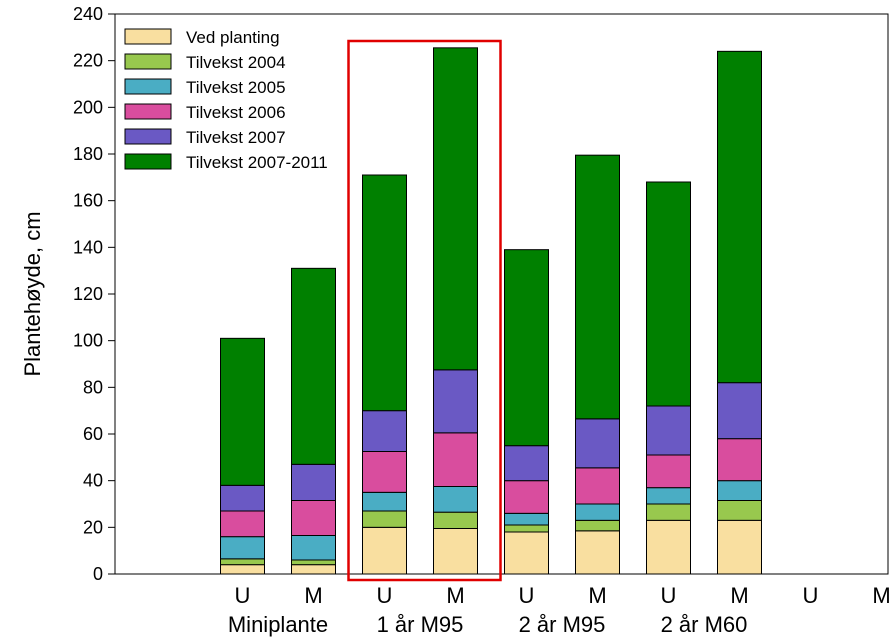 This screenshot has height=641, width=890. I want to click on legend-label: Tilvekst 2007-2011, so click(257, 162).